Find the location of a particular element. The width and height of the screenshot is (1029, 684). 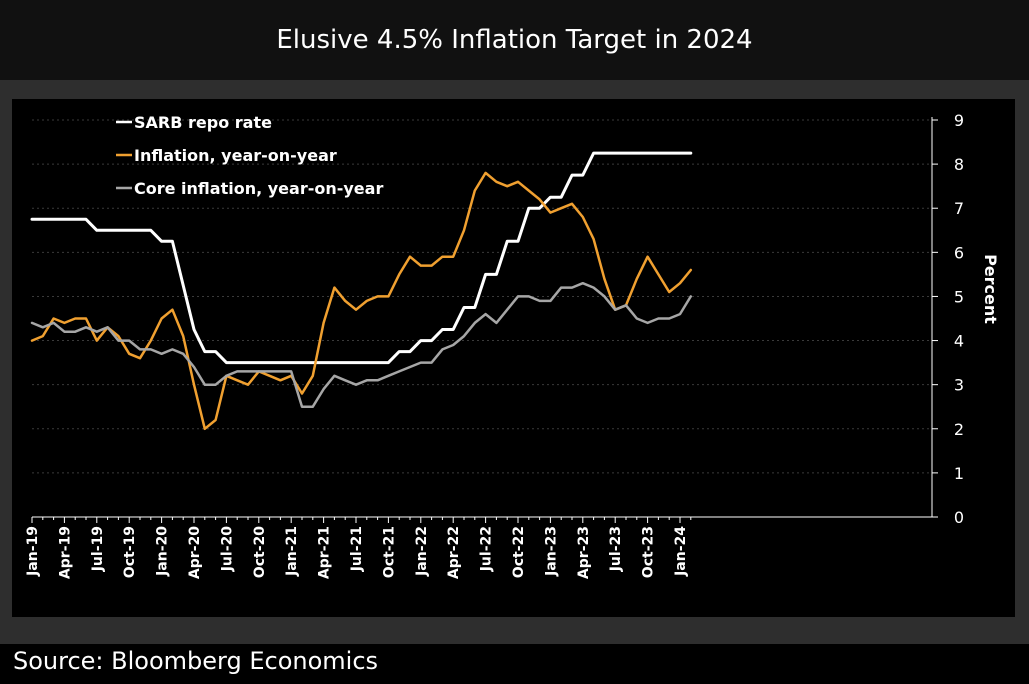

x-tick-label: Oct-22 is located at coordinates (519, 552).